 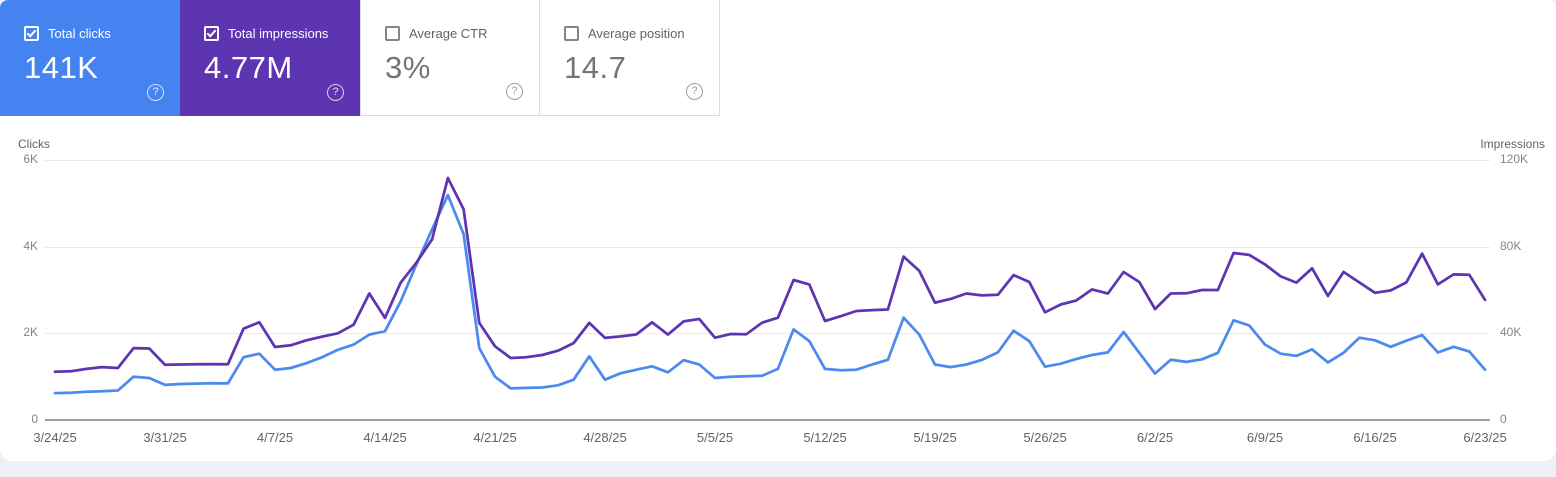 What do you see at coordinates (1485, 437) in the screenshot?
I see `x-axis-label: 6/23/25` at bounding box center [1485, 437].